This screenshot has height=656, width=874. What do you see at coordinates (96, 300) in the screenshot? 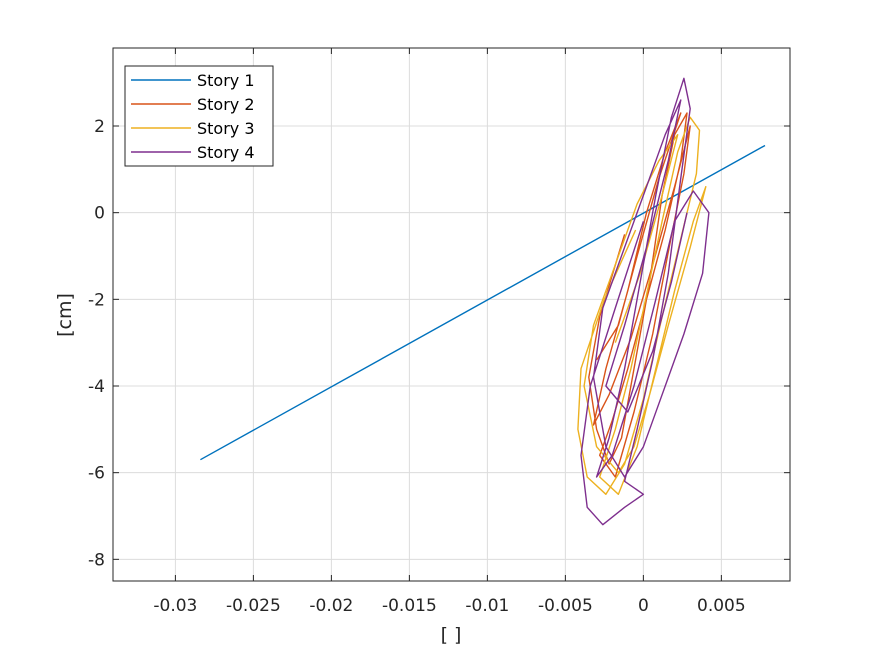
I see `y-tick-label: -2` at bounding box center [96, 300].